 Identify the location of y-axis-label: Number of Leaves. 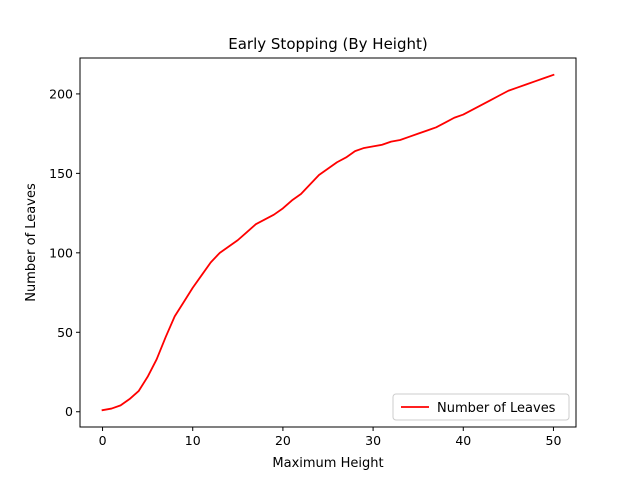
(31, 242).